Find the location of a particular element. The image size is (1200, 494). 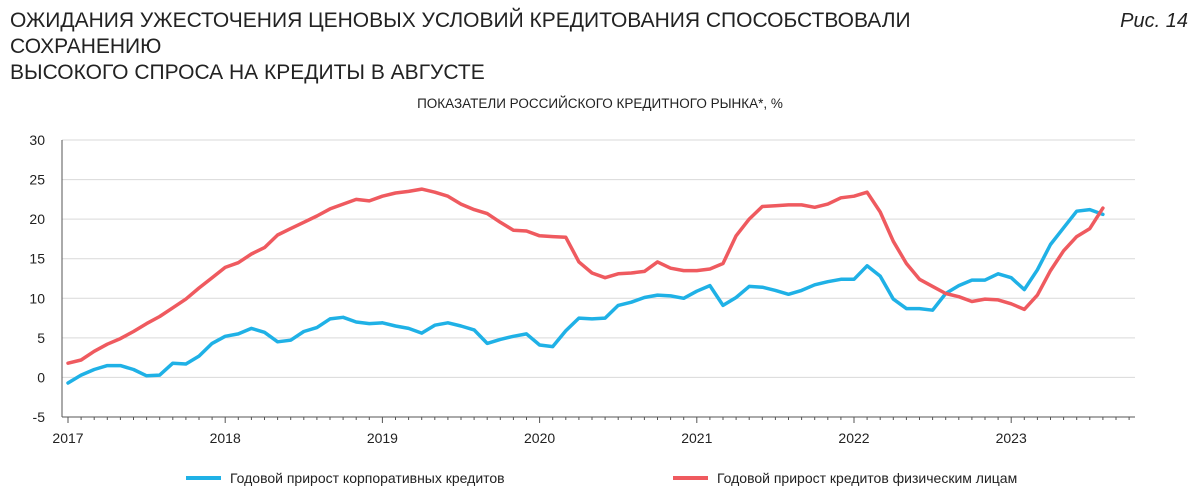

x-tick-label: 2018 is located at coordinates (225, 438).